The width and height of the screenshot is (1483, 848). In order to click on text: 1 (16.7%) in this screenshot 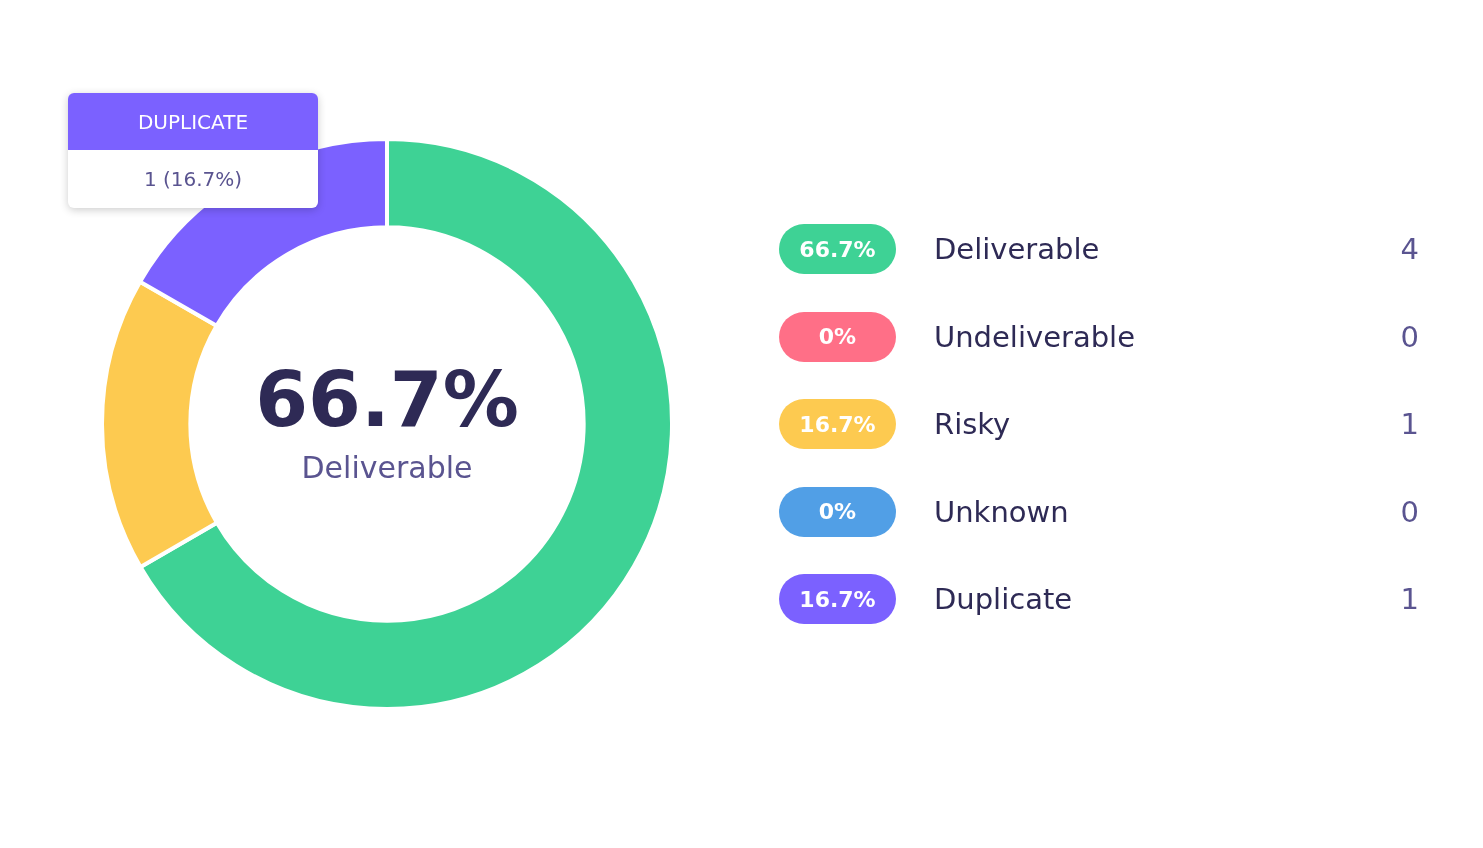, I will do `click(193, 179)`.